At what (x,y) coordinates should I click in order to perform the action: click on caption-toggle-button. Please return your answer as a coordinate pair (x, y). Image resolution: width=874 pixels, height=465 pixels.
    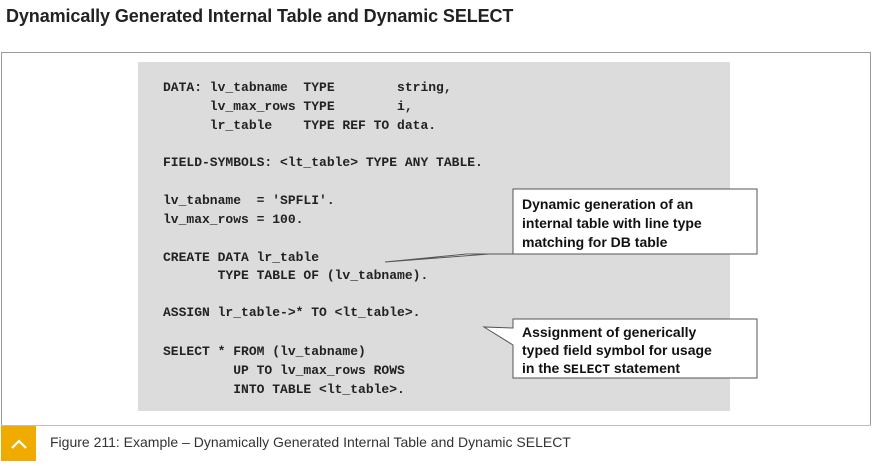
    Looking at the image, I should click on (18, 443).